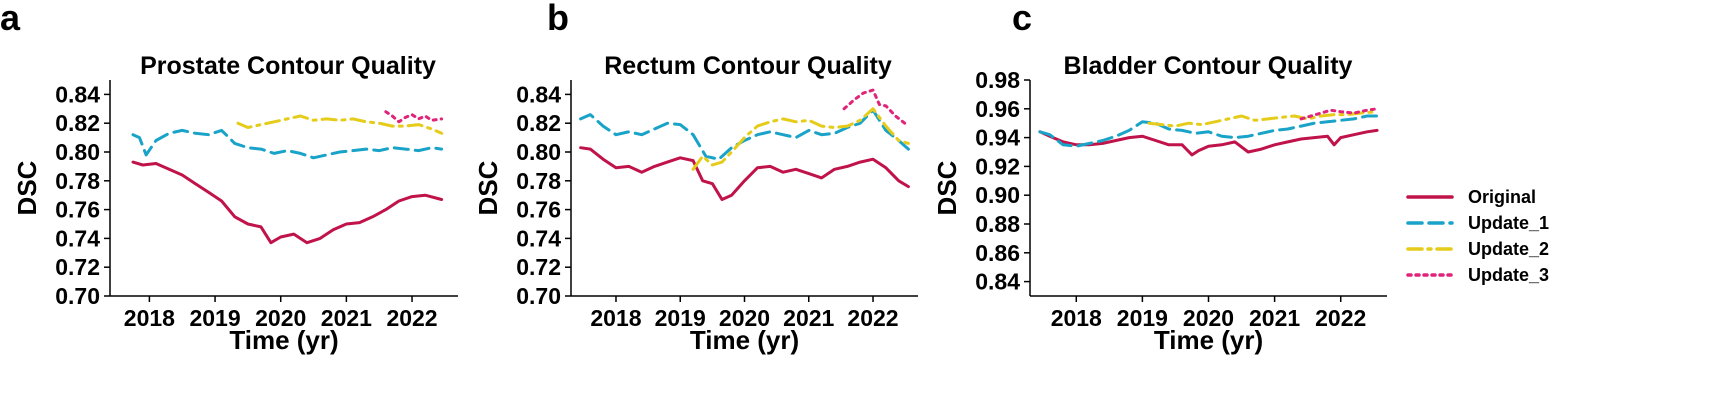  I want to click on y-tick-label: 0.96, so click(997, 109).